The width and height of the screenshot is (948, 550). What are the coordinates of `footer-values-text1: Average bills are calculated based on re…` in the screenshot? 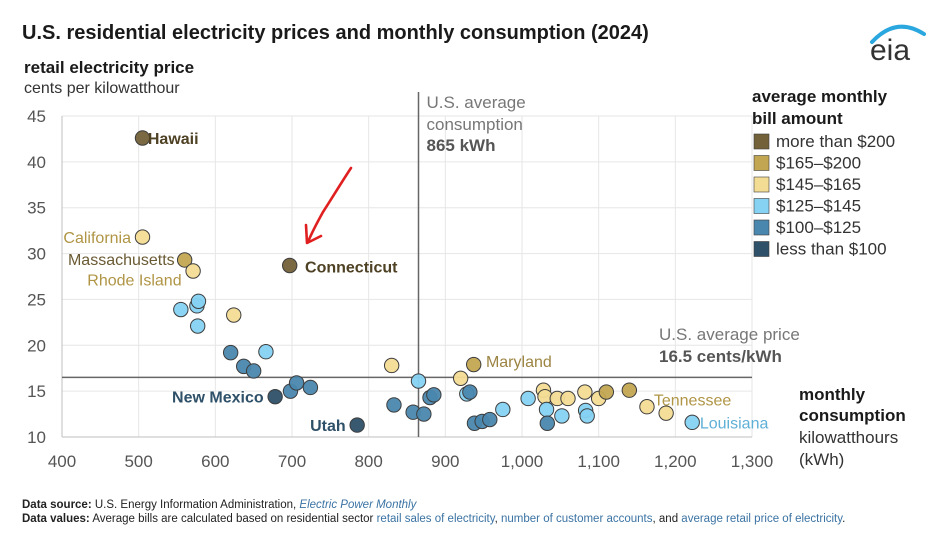 It's located at (233, 519).